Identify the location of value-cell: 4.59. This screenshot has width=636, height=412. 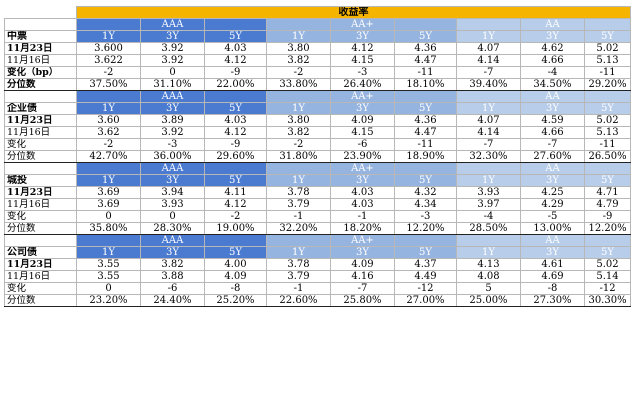
(552, 120).